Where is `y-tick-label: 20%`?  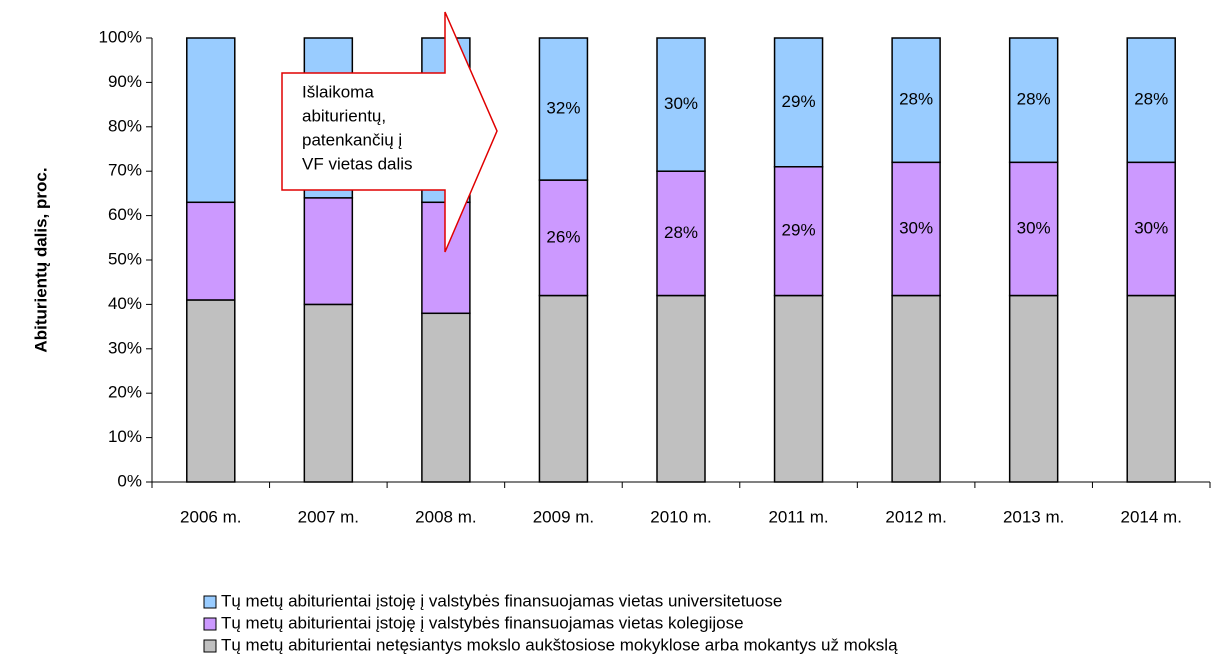 y-tick-label: 20% is located at coordinates (125, 392).